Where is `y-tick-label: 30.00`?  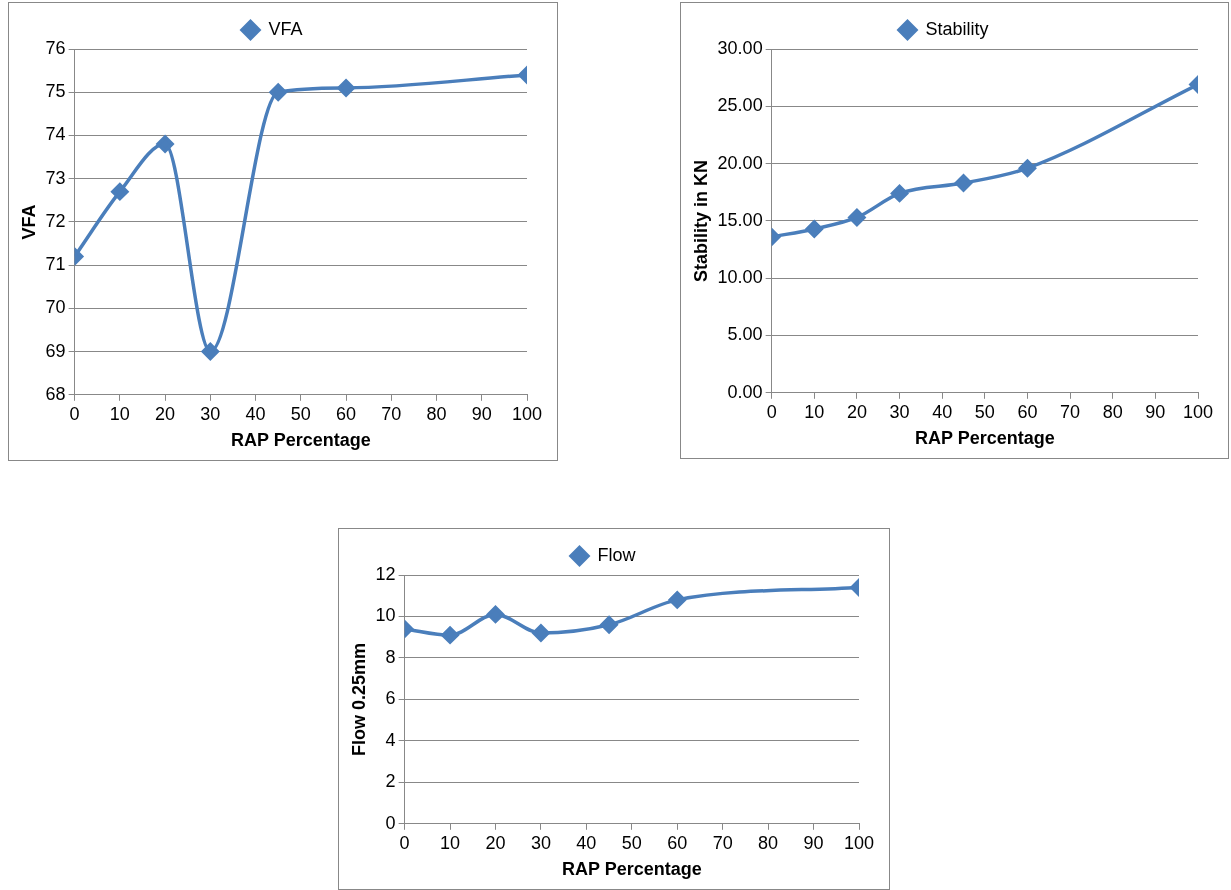 y-tick-label: 30.00 is located at coordinates (740, 47).